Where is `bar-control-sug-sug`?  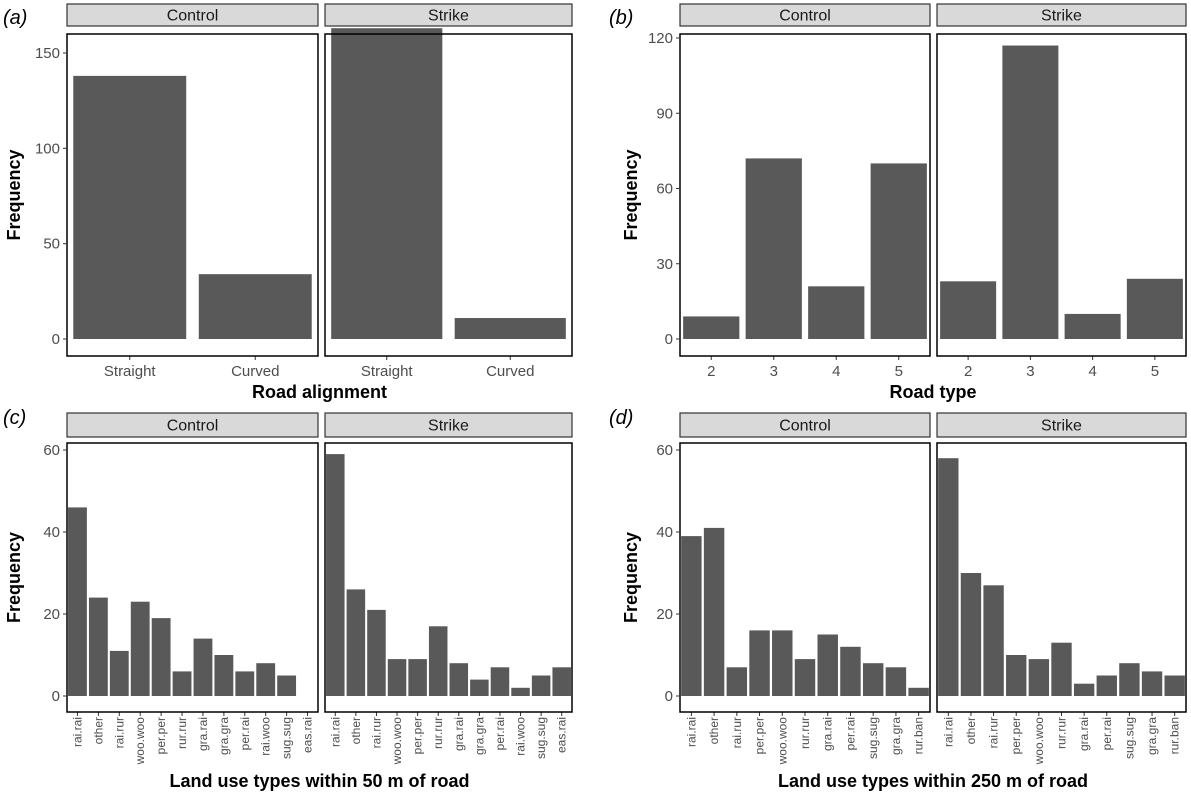
bar-control-sug-sug is located at coordinates (287, 685).